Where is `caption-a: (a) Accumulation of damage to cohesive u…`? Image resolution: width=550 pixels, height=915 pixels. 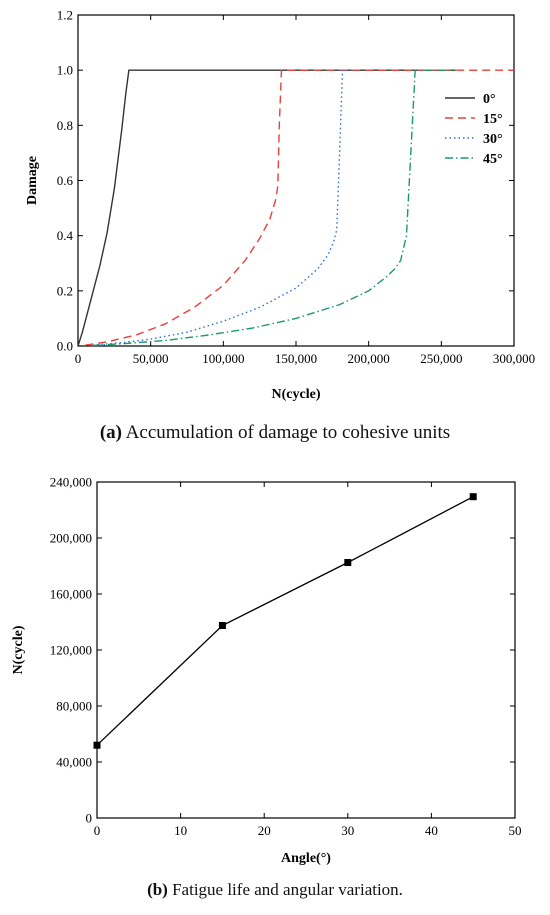 caption-a: (a) Accumulation of damage to cohesive u… is located at coordinates (275, 433).